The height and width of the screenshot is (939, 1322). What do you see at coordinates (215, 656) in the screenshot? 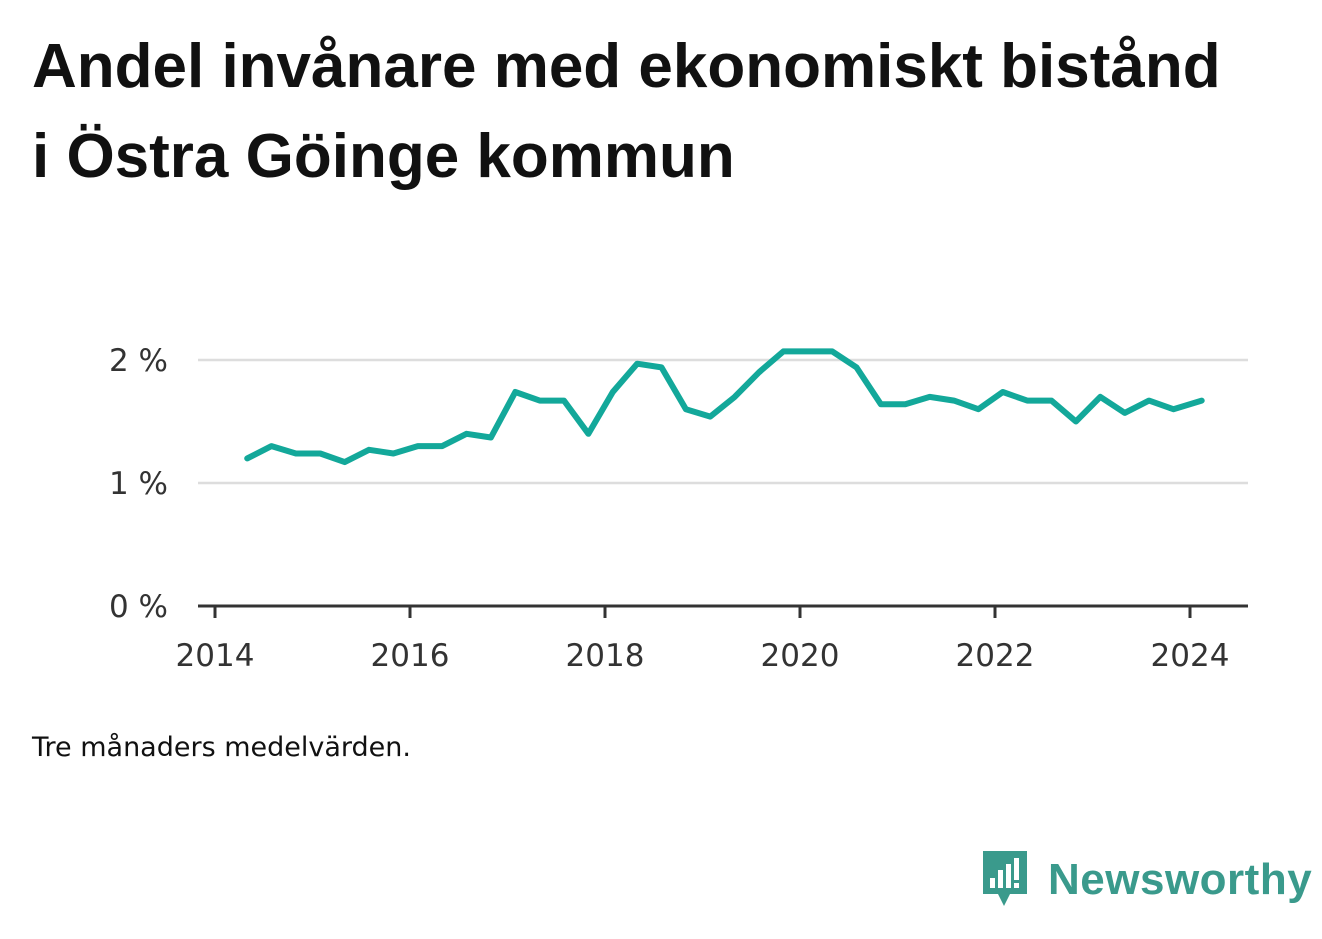
I see `x-tick-label: 2014` at bounding box center [215, 656].